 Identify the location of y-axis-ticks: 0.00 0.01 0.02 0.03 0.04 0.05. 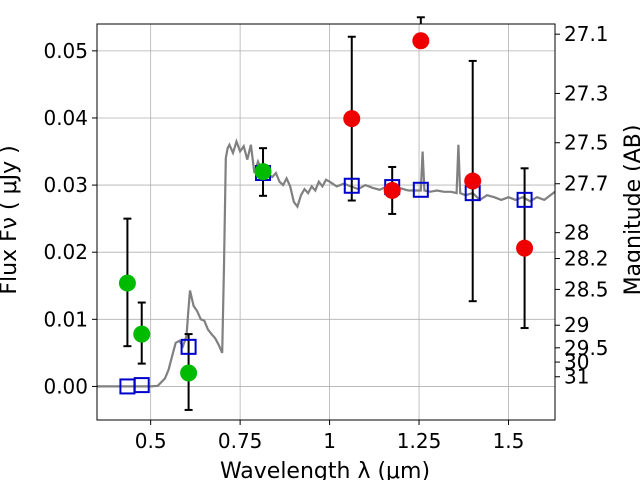
(70, 218).